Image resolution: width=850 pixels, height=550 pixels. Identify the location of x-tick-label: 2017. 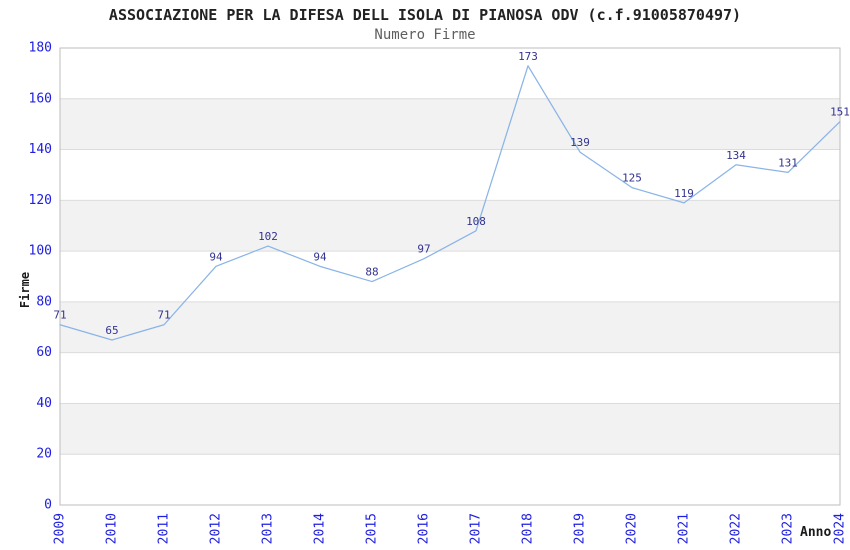
(476, 528).